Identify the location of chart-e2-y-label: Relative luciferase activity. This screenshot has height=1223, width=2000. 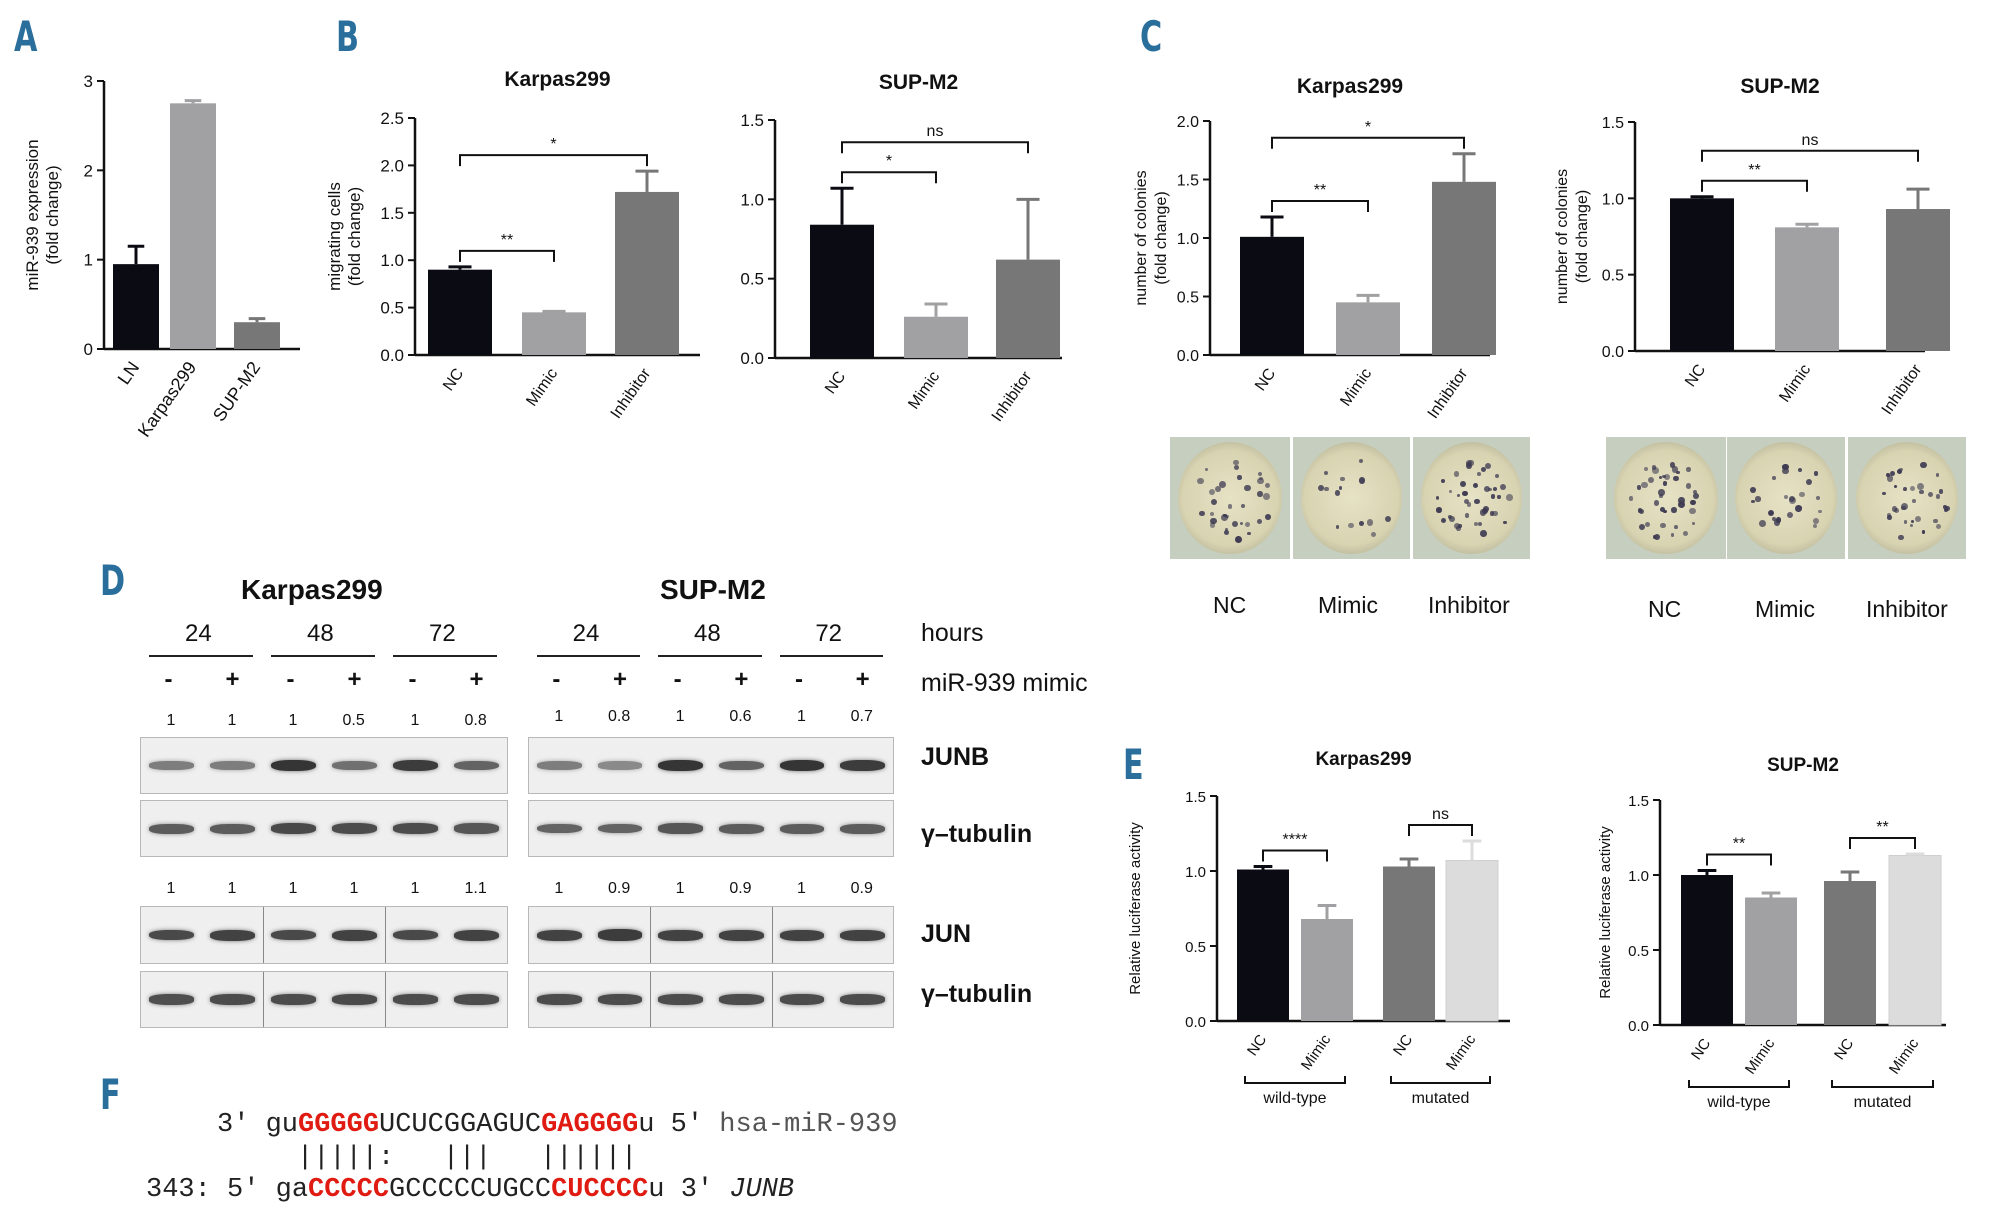
(1605, 912).